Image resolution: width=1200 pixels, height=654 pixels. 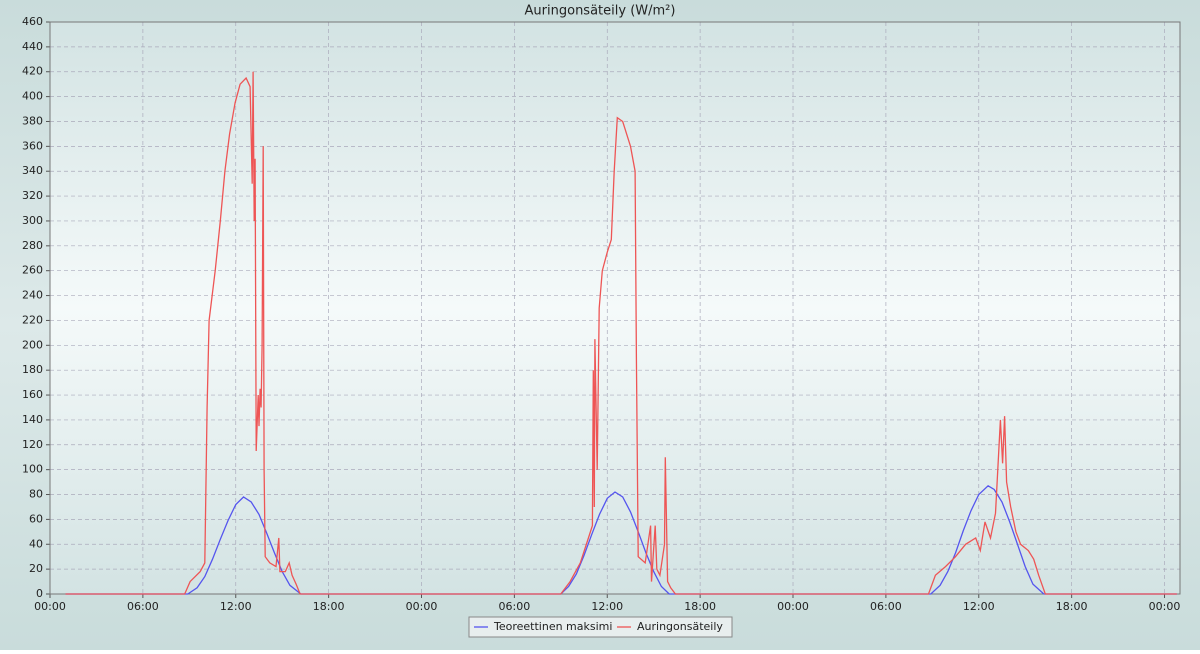 I want to click on y-tick-label: 120, so click(x=32, y=444).